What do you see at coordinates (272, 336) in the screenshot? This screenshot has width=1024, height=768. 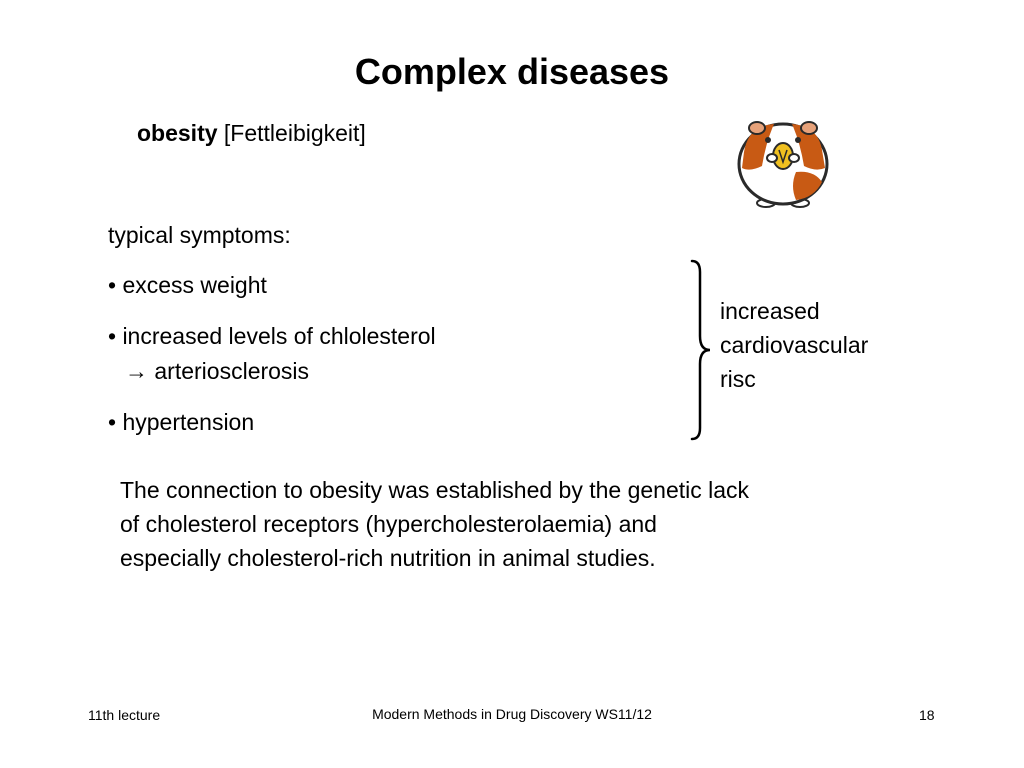 I see `symptom-item: • increased levels of chlolesterol` at bounding box center [272, 336].